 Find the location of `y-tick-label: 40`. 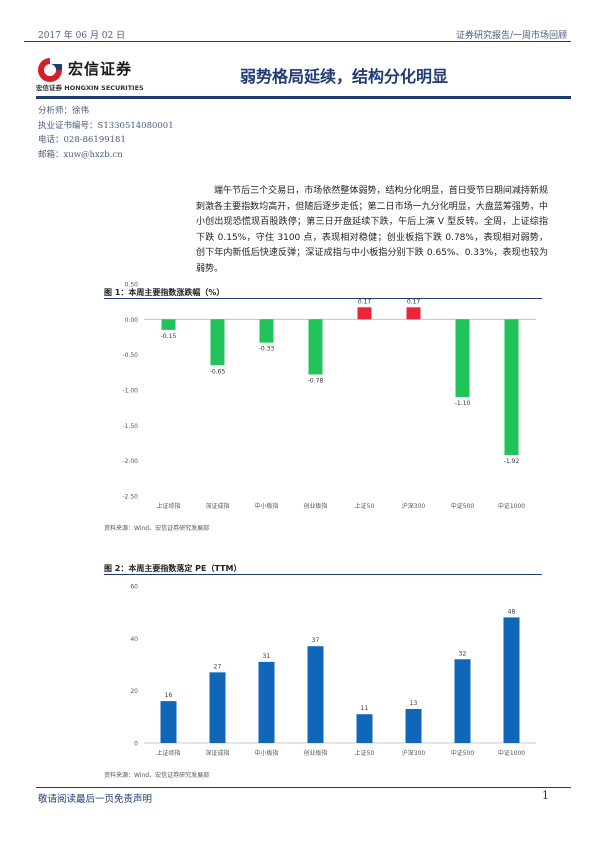

y-tick-label: 40 is located at coordinates (134, 639).